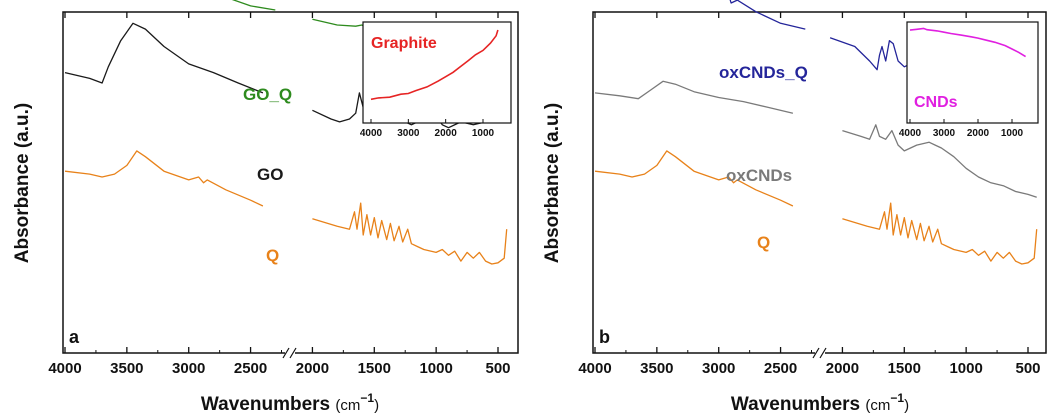 The height and width of the screenshot is (420, 1052). What do you see at coordinates (961, 129) in the screenshot?
I see `panel-b-inset-ticks: 4000 3000 2000 1000` at bounding box center [961, 129].